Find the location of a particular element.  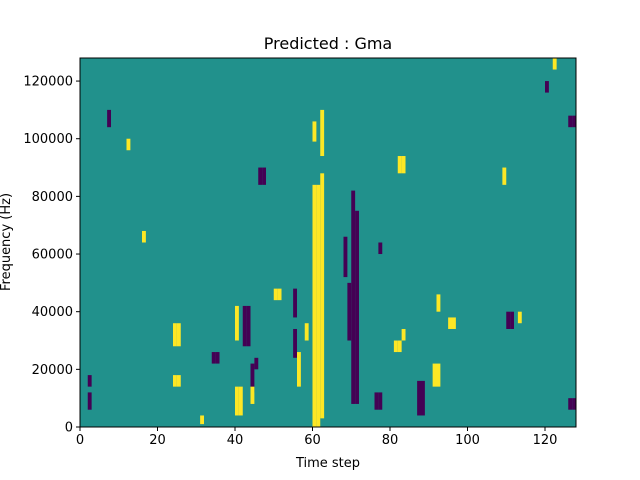

x-axis-title: Time step is located at coordinates (327, 463).